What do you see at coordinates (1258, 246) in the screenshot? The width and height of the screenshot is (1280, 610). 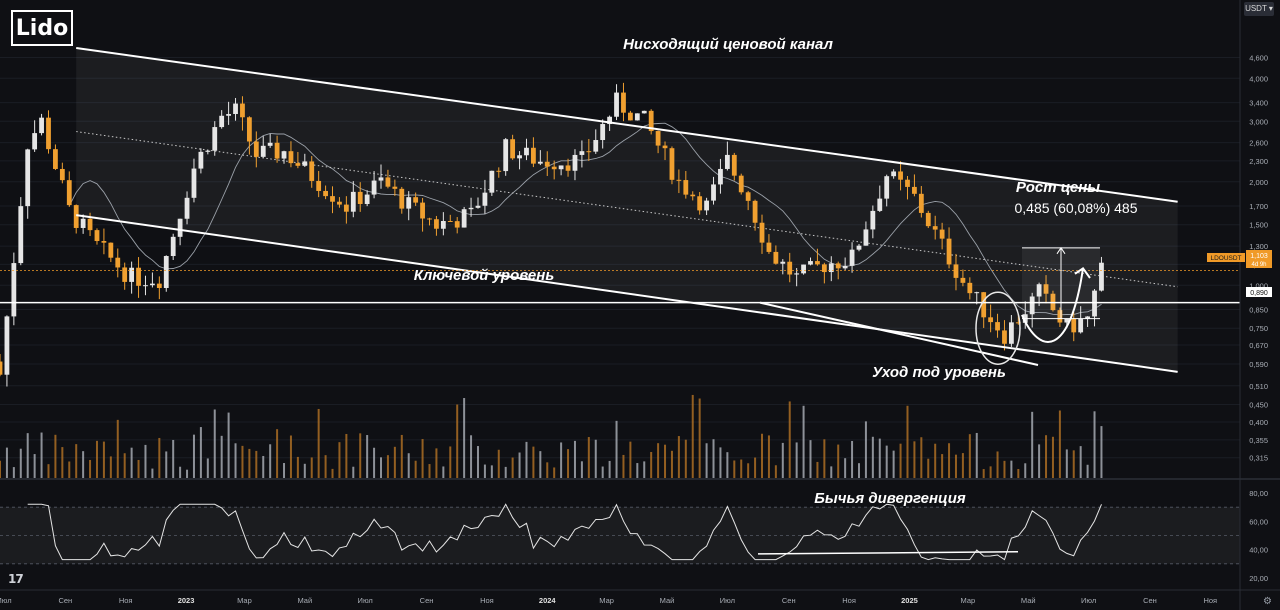 I see `price-axis-label: 1,300` at bounding box center [1258, 246].